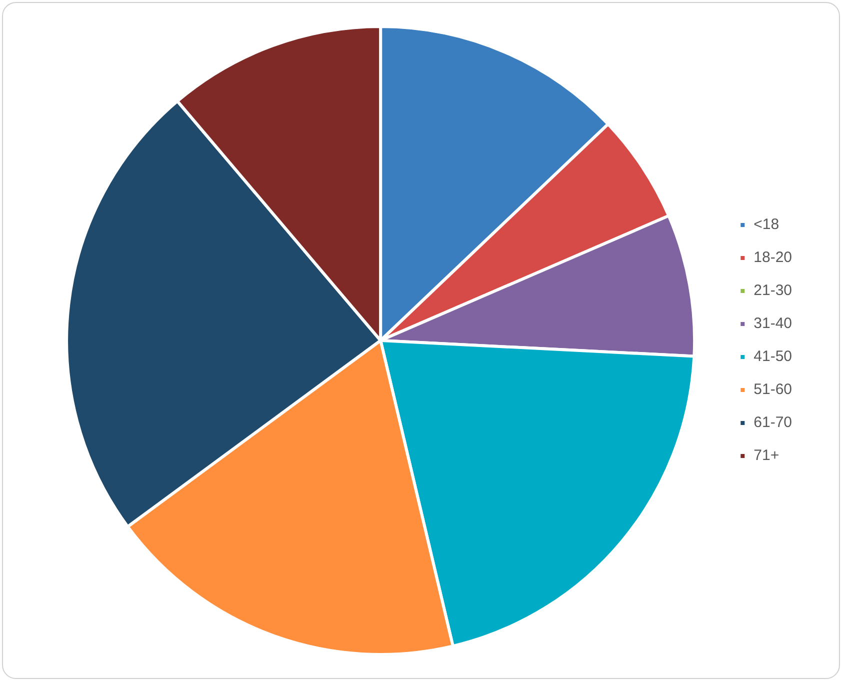 This screenshot has height=681, width=842. I want to click on legend-label: 71+, so click(767, 455).